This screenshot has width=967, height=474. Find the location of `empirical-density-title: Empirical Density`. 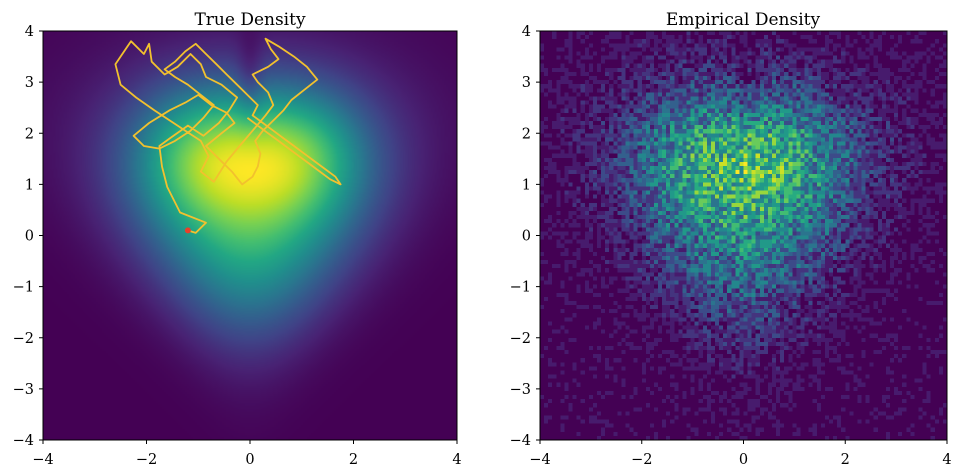

empirical-density-title: Empirical Density is located at coordinates (743, 20).